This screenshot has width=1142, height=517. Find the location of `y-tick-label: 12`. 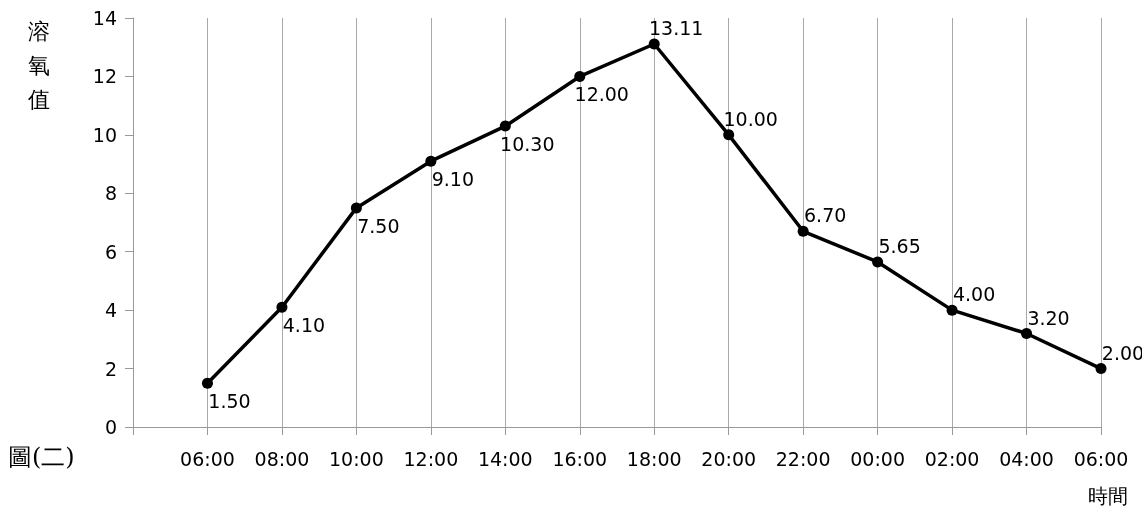

y-tick-label: 12 is located at coordinates (104, 76).